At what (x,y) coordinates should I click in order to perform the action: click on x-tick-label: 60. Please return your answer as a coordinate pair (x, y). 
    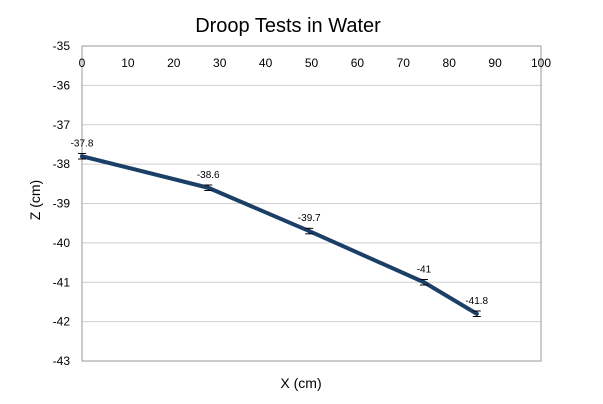
    Looking at the image, I should click on (358, 63).